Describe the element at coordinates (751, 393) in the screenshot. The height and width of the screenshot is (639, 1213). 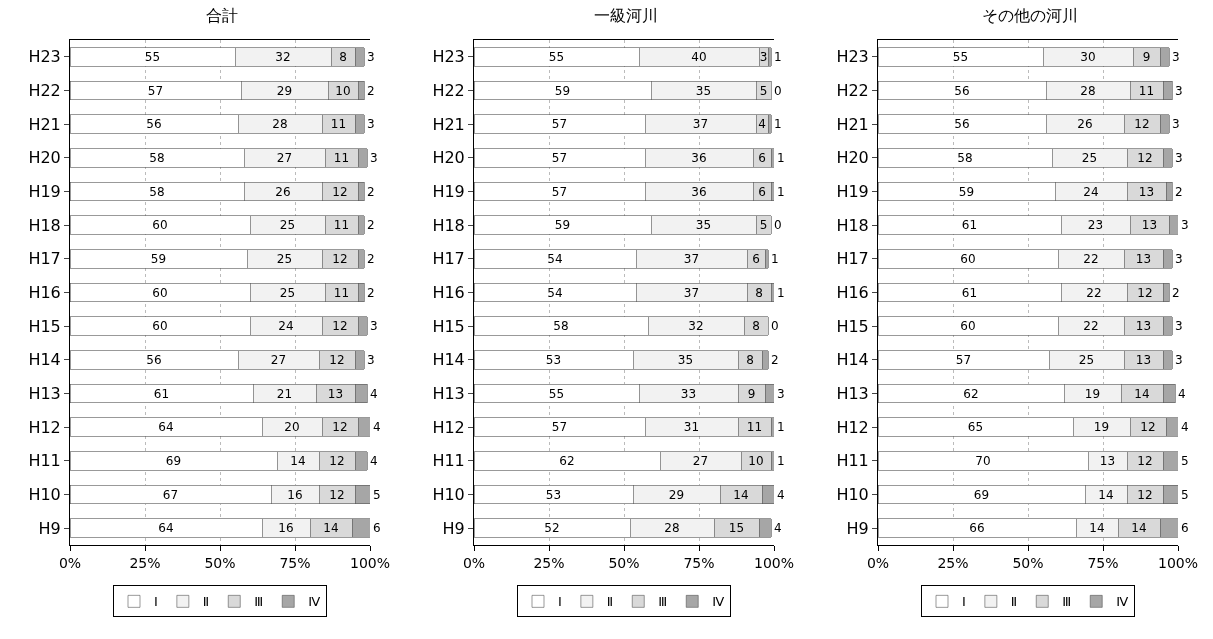
I see `data-label: 9` at that location.